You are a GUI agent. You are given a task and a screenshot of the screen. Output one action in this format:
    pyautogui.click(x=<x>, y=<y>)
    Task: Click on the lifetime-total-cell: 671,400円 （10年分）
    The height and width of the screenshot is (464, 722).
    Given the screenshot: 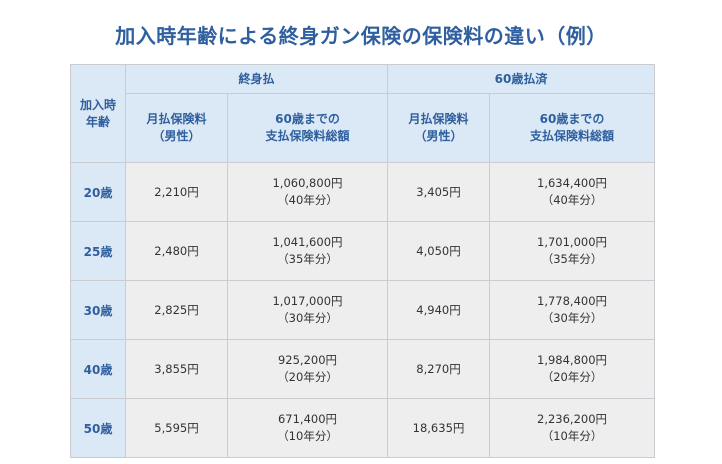 What is the action you would take?
    pyautogui.click(x=307, y=428)
    